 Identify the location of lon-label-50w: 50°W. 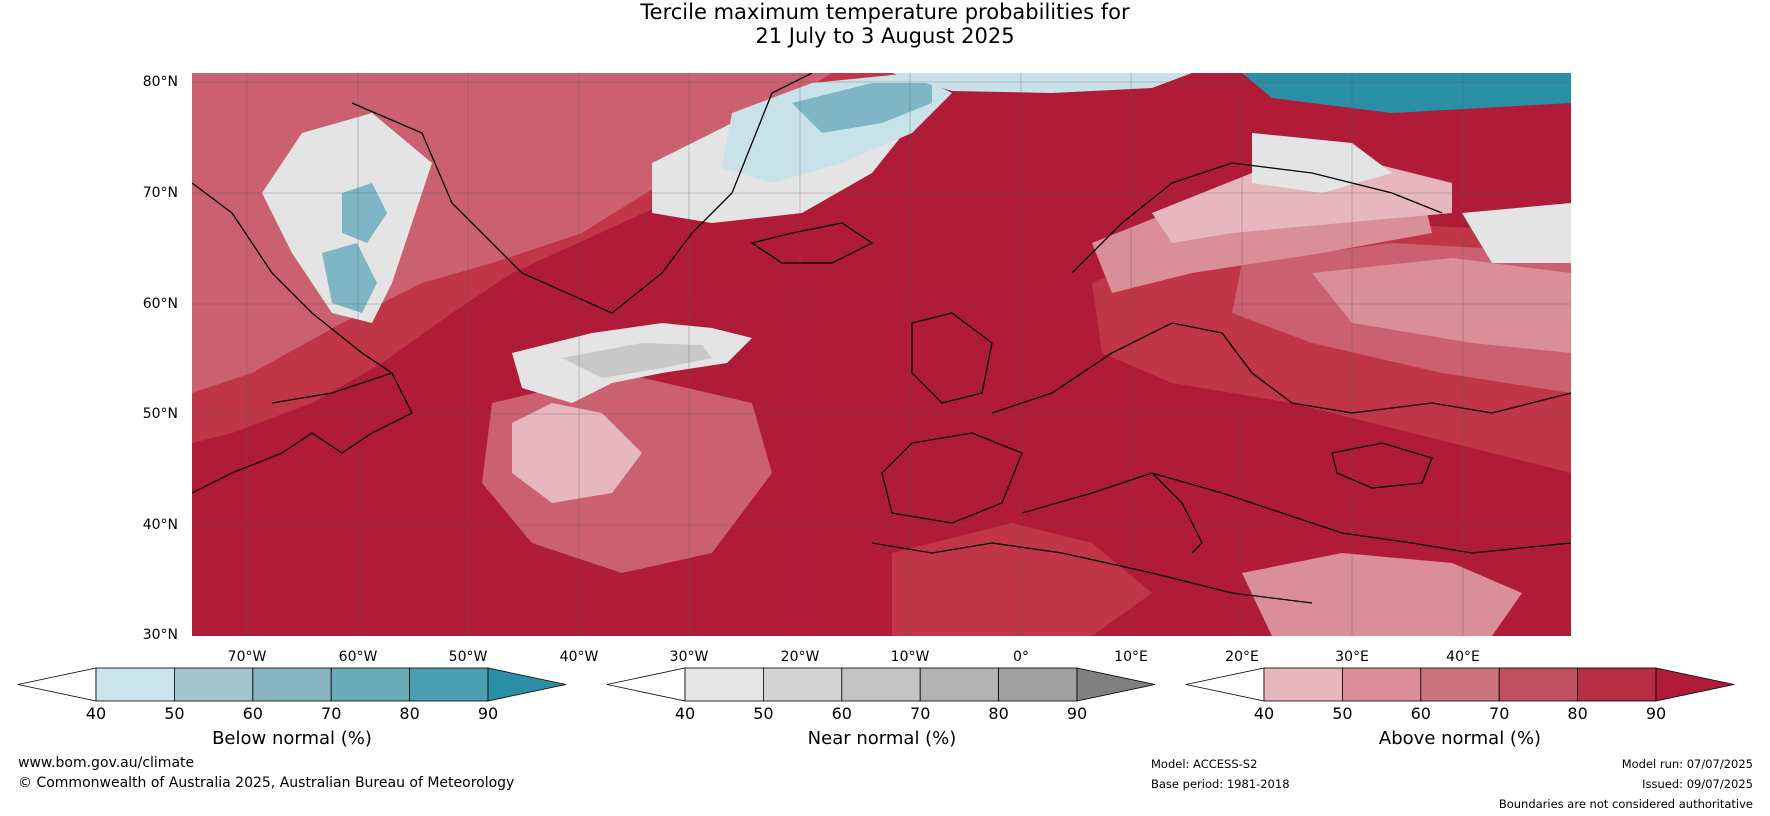
(468, 657).